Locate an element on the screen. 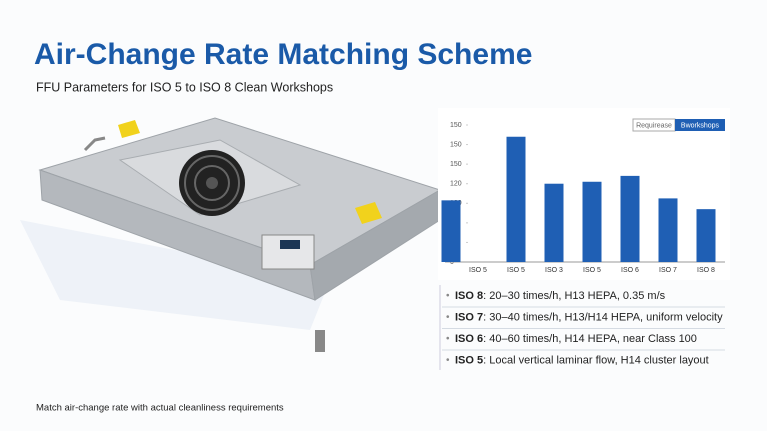 The image size is (767, 431). legend-box is located at coordinates (700, 125).